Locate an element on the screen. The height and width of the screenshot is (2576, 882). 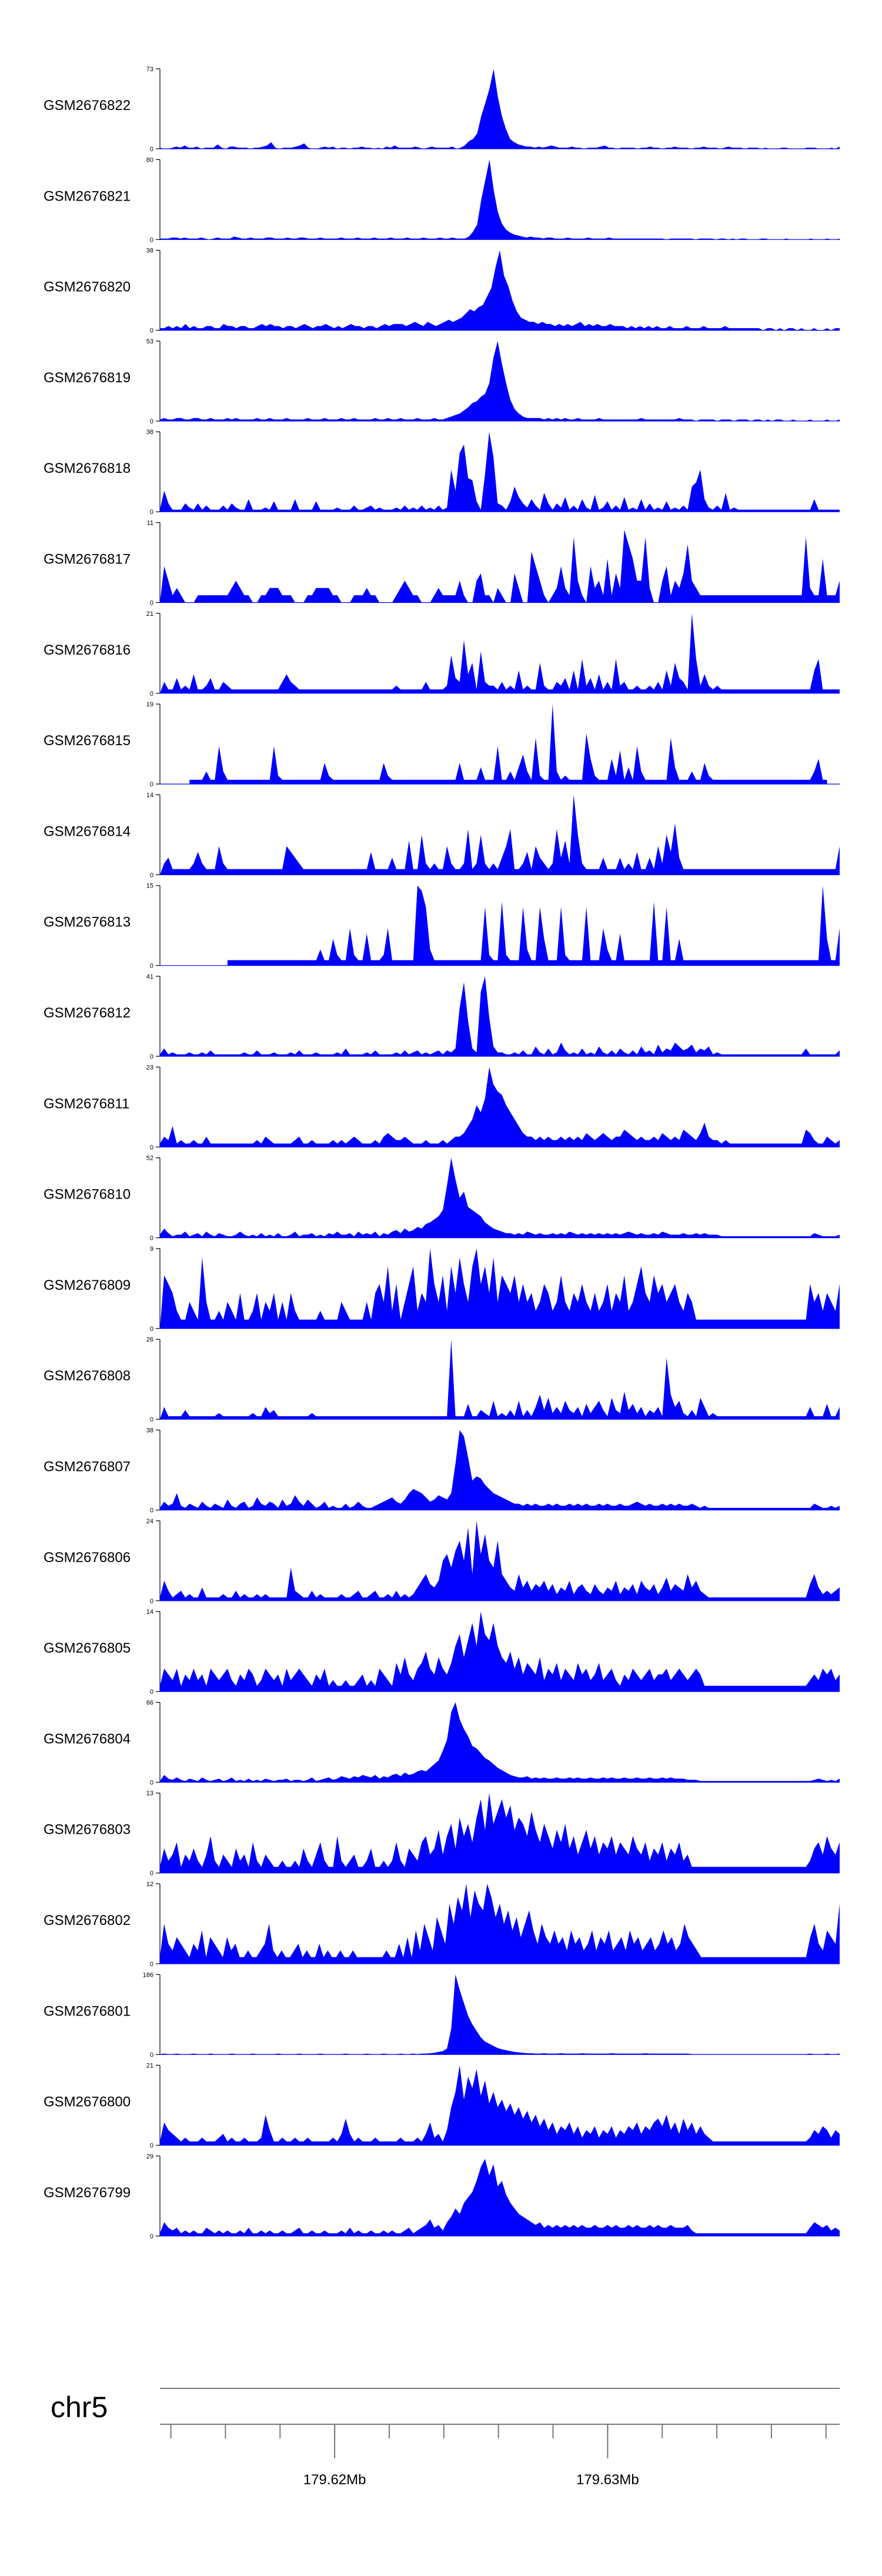
track-GSM2676816: GSM2676816 21 0 is located at coordinates (442, 654).